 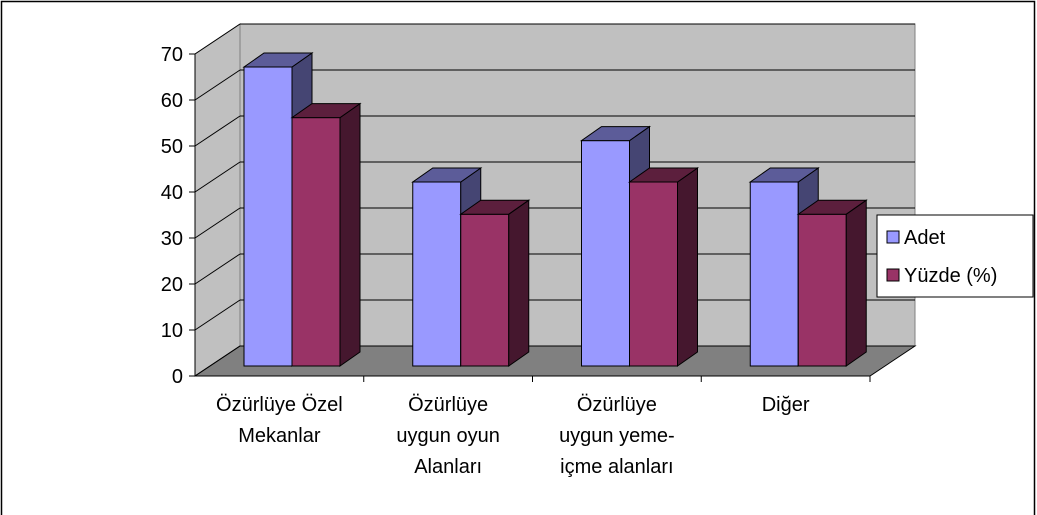 What do you see at coordinates (950, 276) in the screenshot?
I see `legend-label: Yüzde (%)` at bounding box center [950, 276].